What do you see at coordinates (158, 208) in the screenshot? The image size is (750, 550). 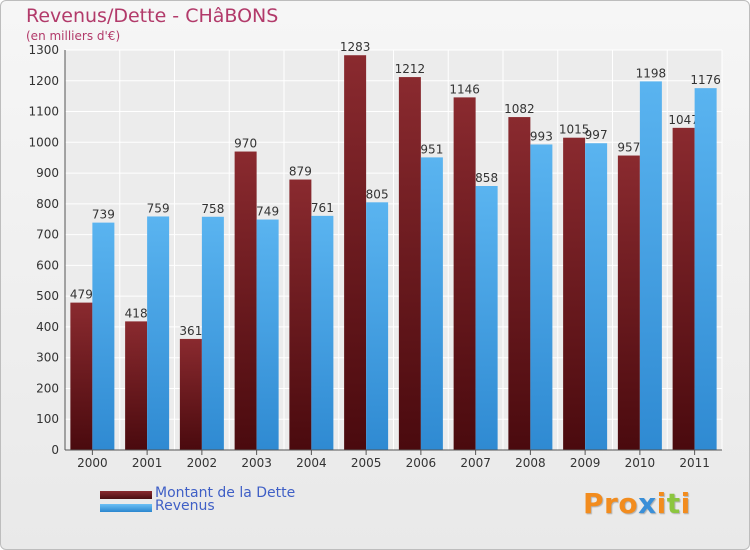 I see `data-label-revenus: 759` at bounding box center [158, 208].